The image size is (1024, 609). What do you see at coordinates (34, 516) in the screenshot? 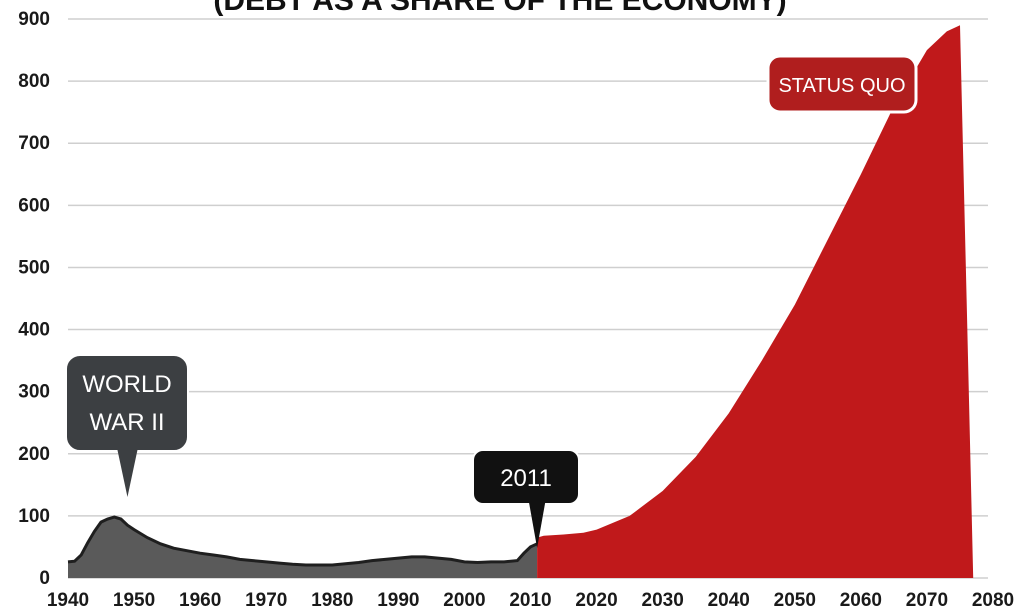
I see `y-tick-label: 100` at bounding box center [34, 516].